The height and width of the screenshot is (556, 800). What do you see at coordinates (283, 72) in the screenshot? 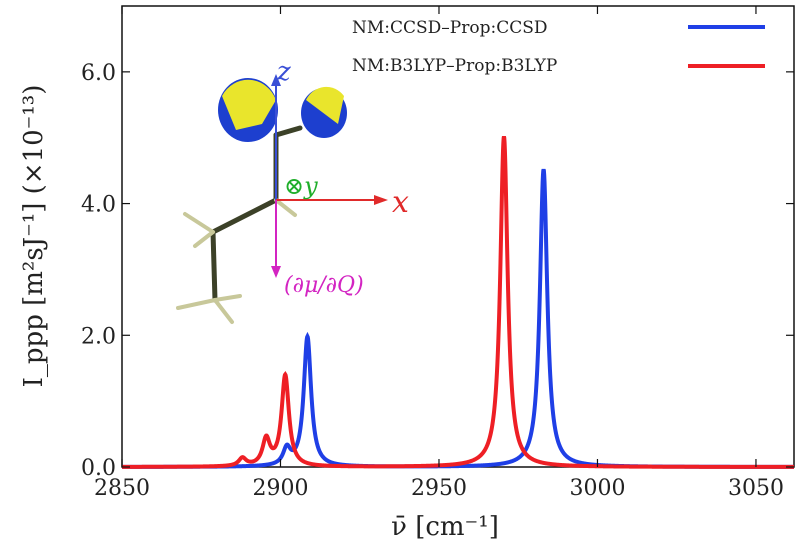
I see `z-axis-label: z` at bounding box center [283, 72].